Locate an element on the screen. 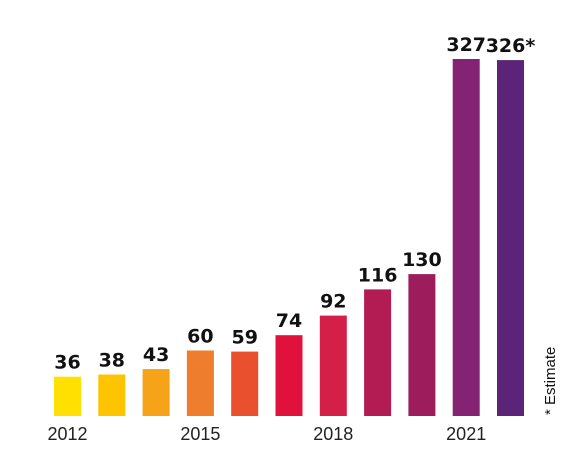 This screenshot has width=576, height=475. value-label-2017: 74 is located at coordinates (289, 321).